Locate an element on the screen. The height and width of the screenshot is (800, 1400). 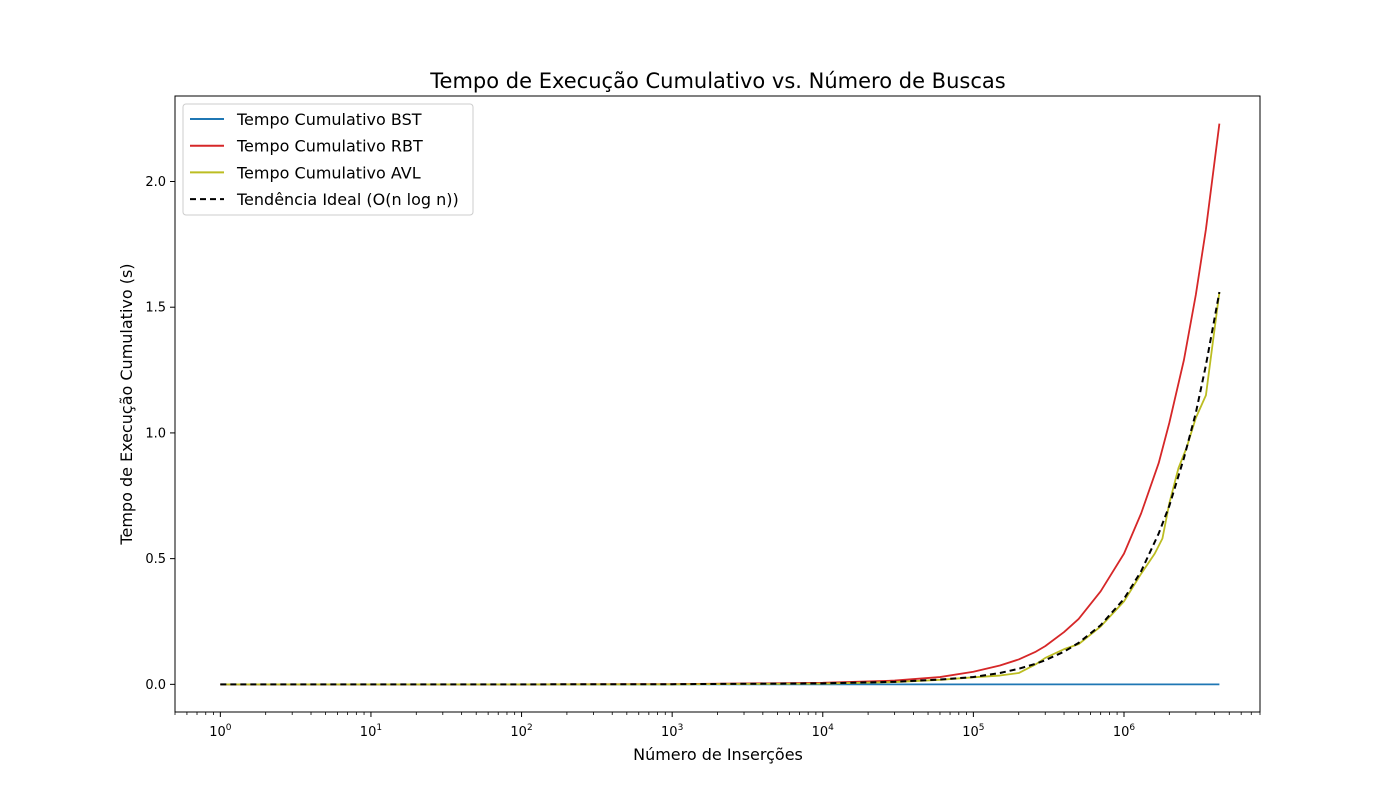
x-tick-label-0: 10⁰ is located at coordinates (220, 731).